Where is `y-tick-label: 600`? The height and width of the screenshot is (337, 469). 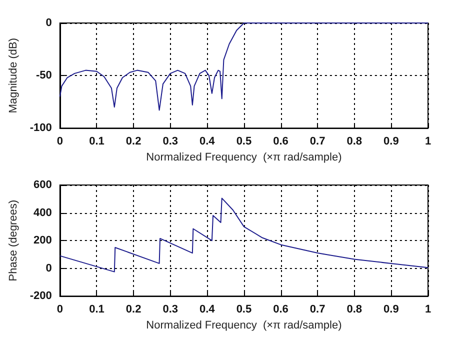 y-tick-label: 600 is located at coordinates (43, 185).